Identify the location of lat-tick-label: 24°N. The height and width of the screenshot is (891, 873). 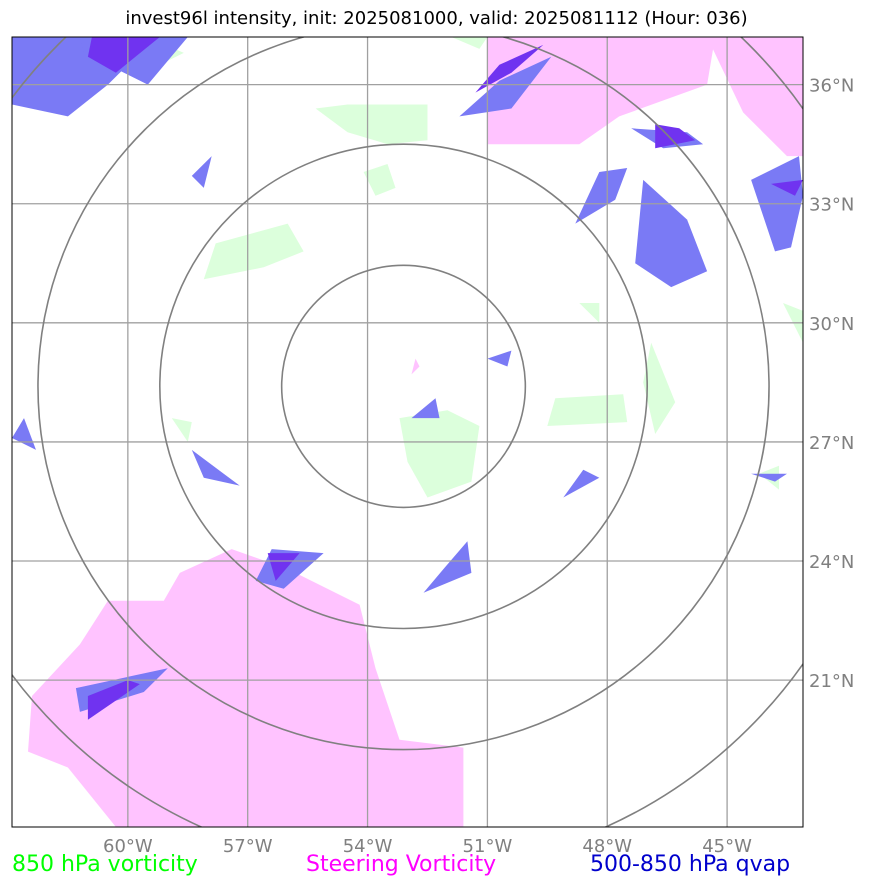
(831, 562).